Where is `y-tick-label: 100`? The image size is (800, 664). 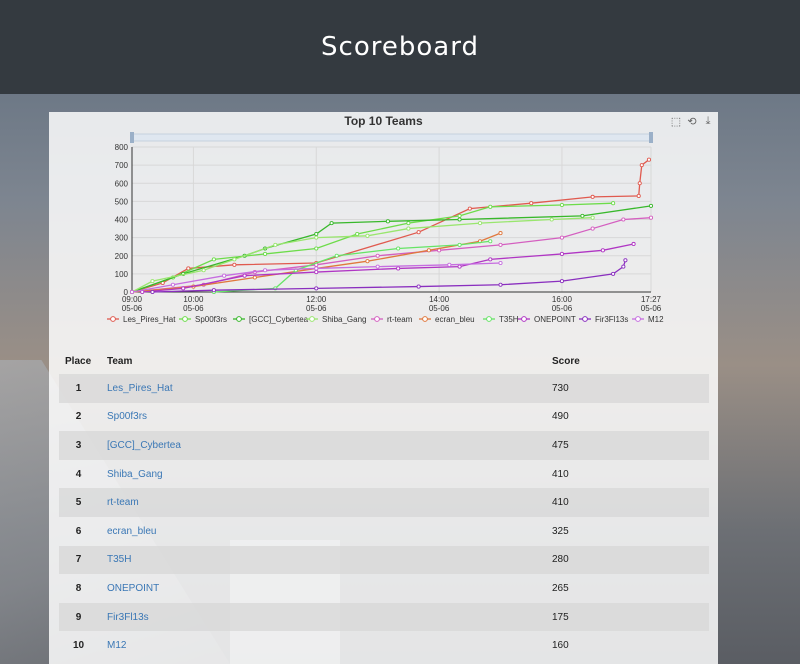 y-tick-label: 100 is located at coordinates (122, 274).